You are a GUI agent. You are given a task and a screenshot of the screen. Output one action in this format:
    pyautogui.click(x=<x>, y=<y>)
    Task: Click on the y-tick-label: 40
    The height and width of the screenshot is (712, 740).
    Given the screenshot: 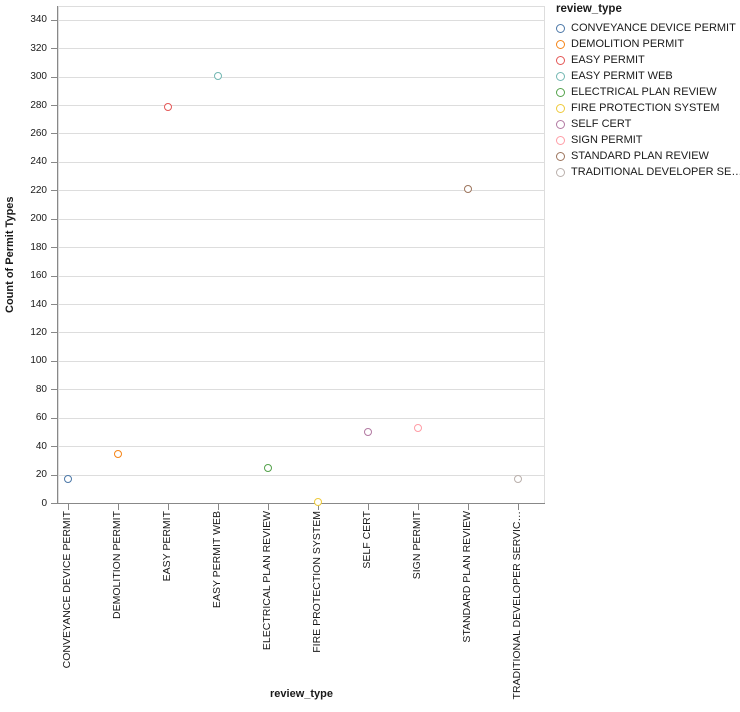 What is the action you would take?
    pyautogui.click(x=41, y=446)
    